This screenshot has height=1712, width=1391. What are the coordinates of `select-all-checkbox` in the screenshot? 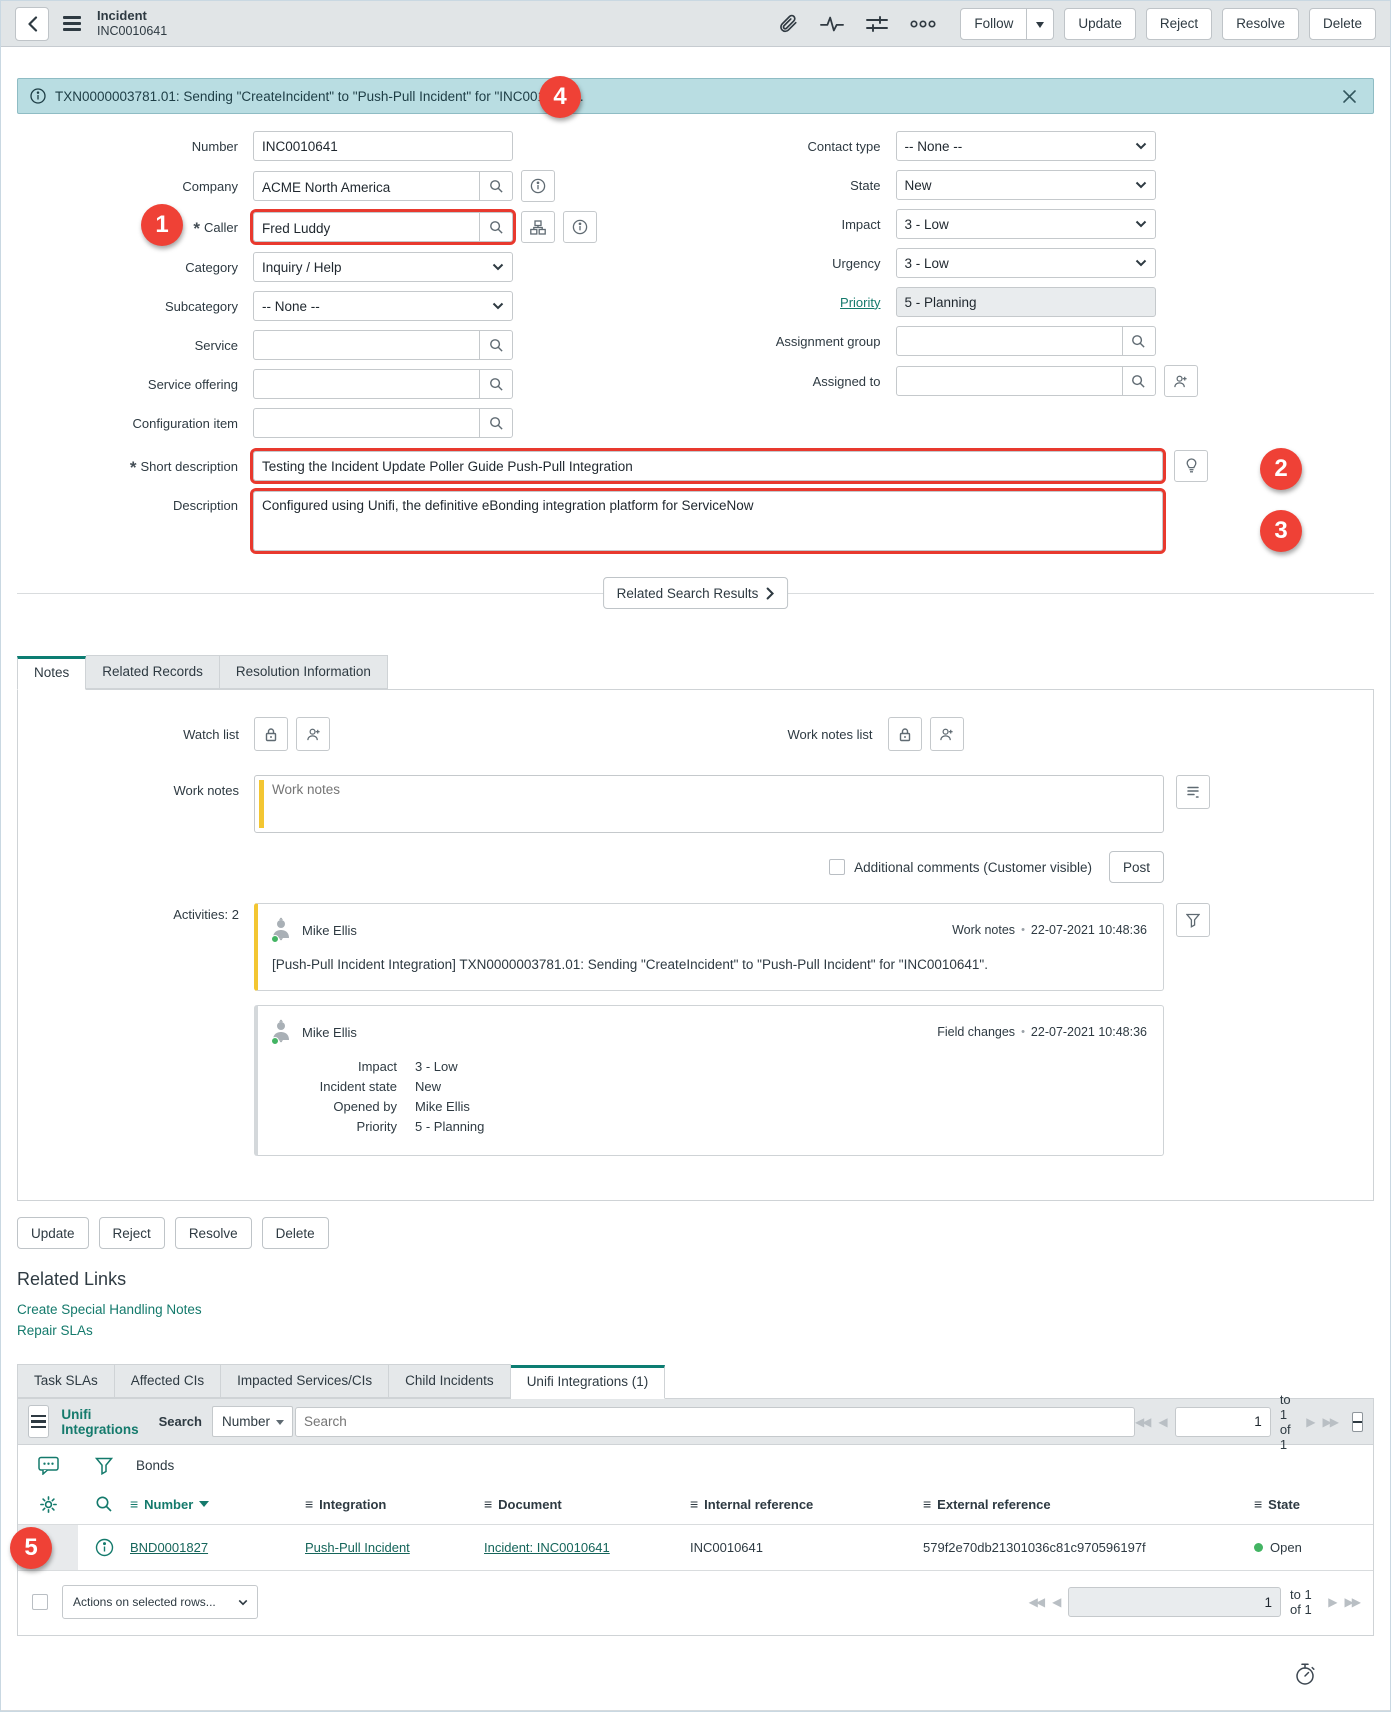 It's located at (40, 1602).